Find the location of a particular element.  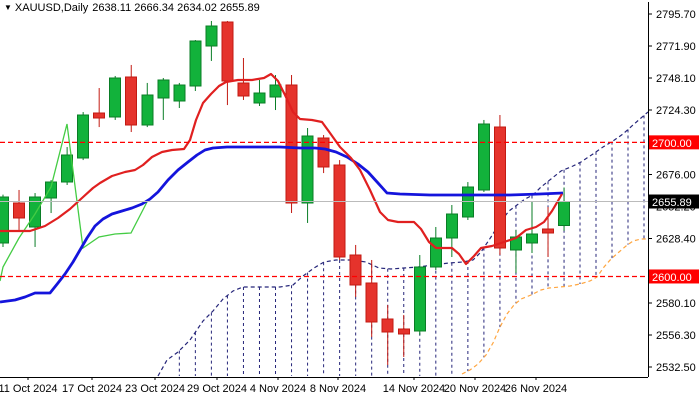

senkou-span-b-line is located at coordinates (554, 306).